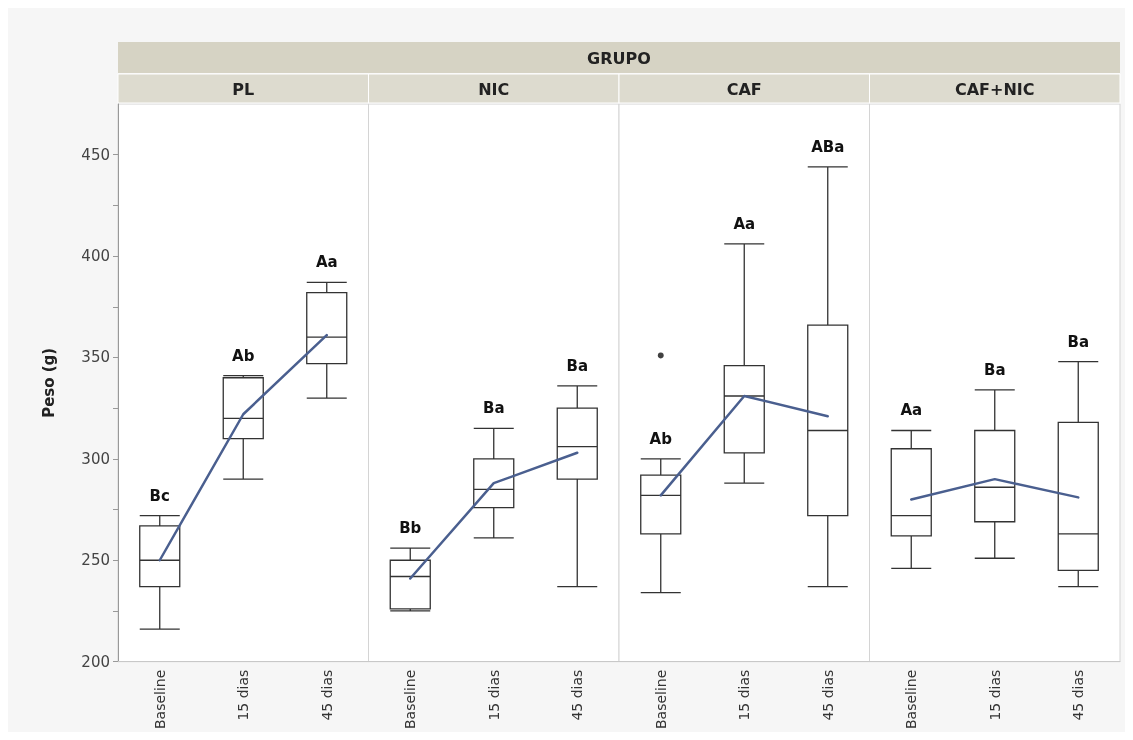 The width and height of the screenshot is (1133, 740). What do you see at coordinates (95, 560) in the screenshot?
I see `y-tick-label: 250` at bounding box center [95, 560].